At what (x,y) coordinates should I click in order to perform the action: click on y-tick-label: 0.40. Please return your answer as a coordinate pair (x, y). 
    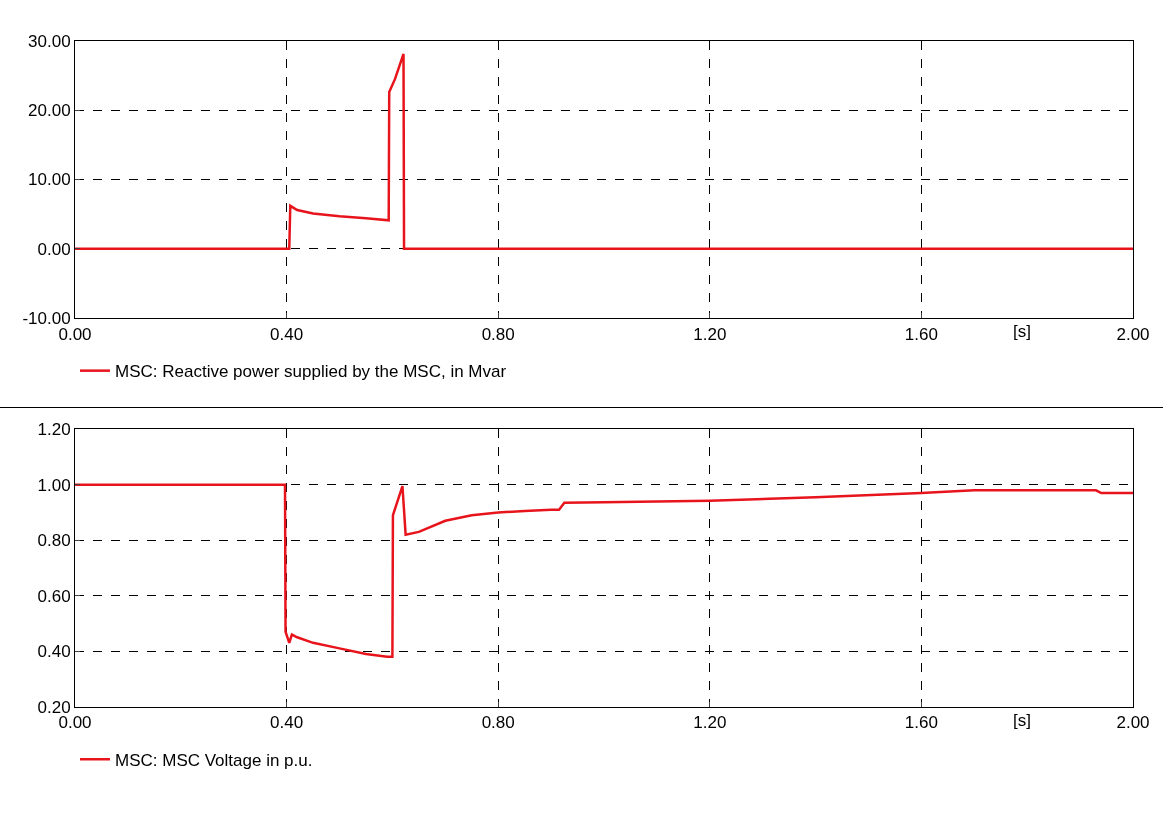
    Looking at the image, I should click on (54, 652).